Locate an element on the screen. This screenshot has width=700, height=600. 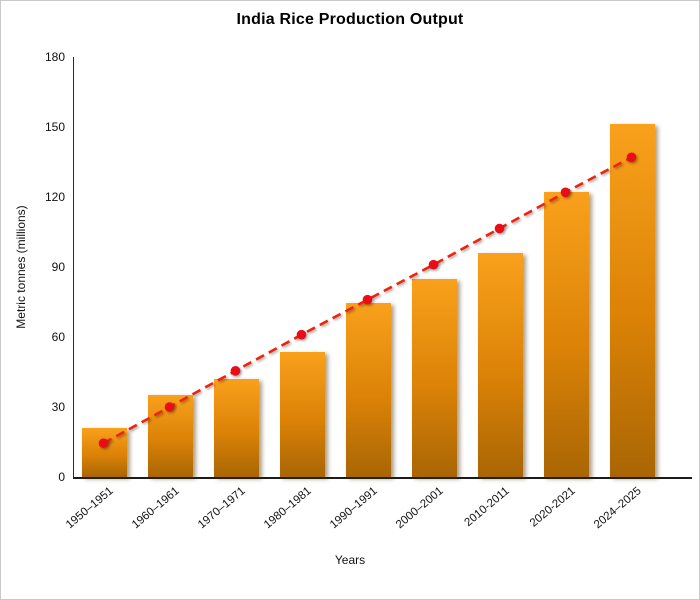
y-tick-label: 150 is located at coordinates (54, 127).